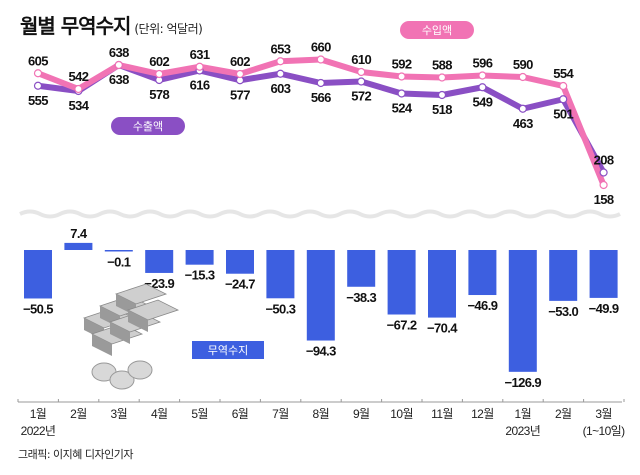  Describe the element at coordinates (563, 311) in the screenshot. I see `balance-value-label: −53.0` at that location.